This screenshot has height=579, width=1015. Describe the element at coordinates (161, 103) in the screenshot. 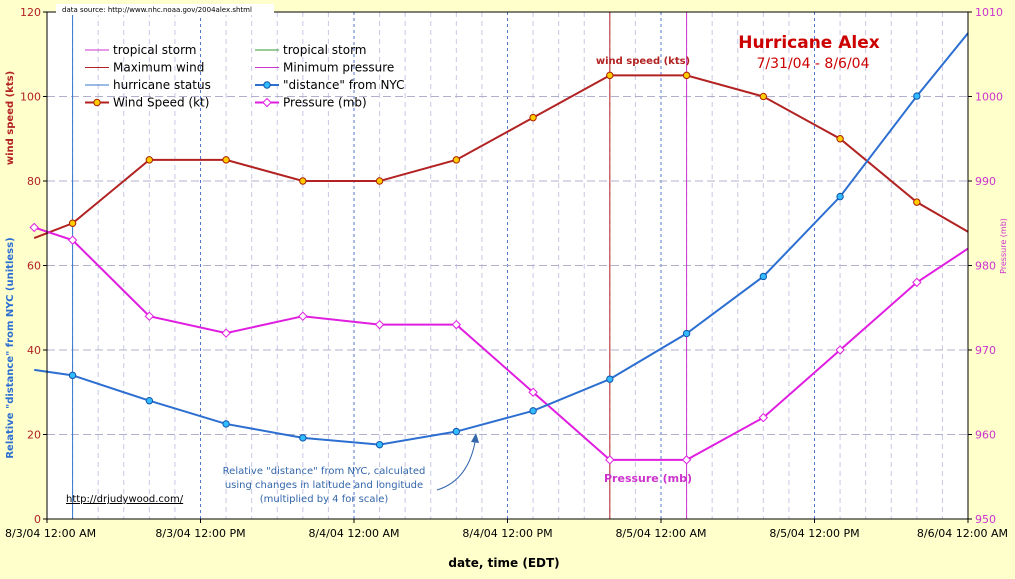

I see `legend-label: Wind Speed (kt)` at that location.